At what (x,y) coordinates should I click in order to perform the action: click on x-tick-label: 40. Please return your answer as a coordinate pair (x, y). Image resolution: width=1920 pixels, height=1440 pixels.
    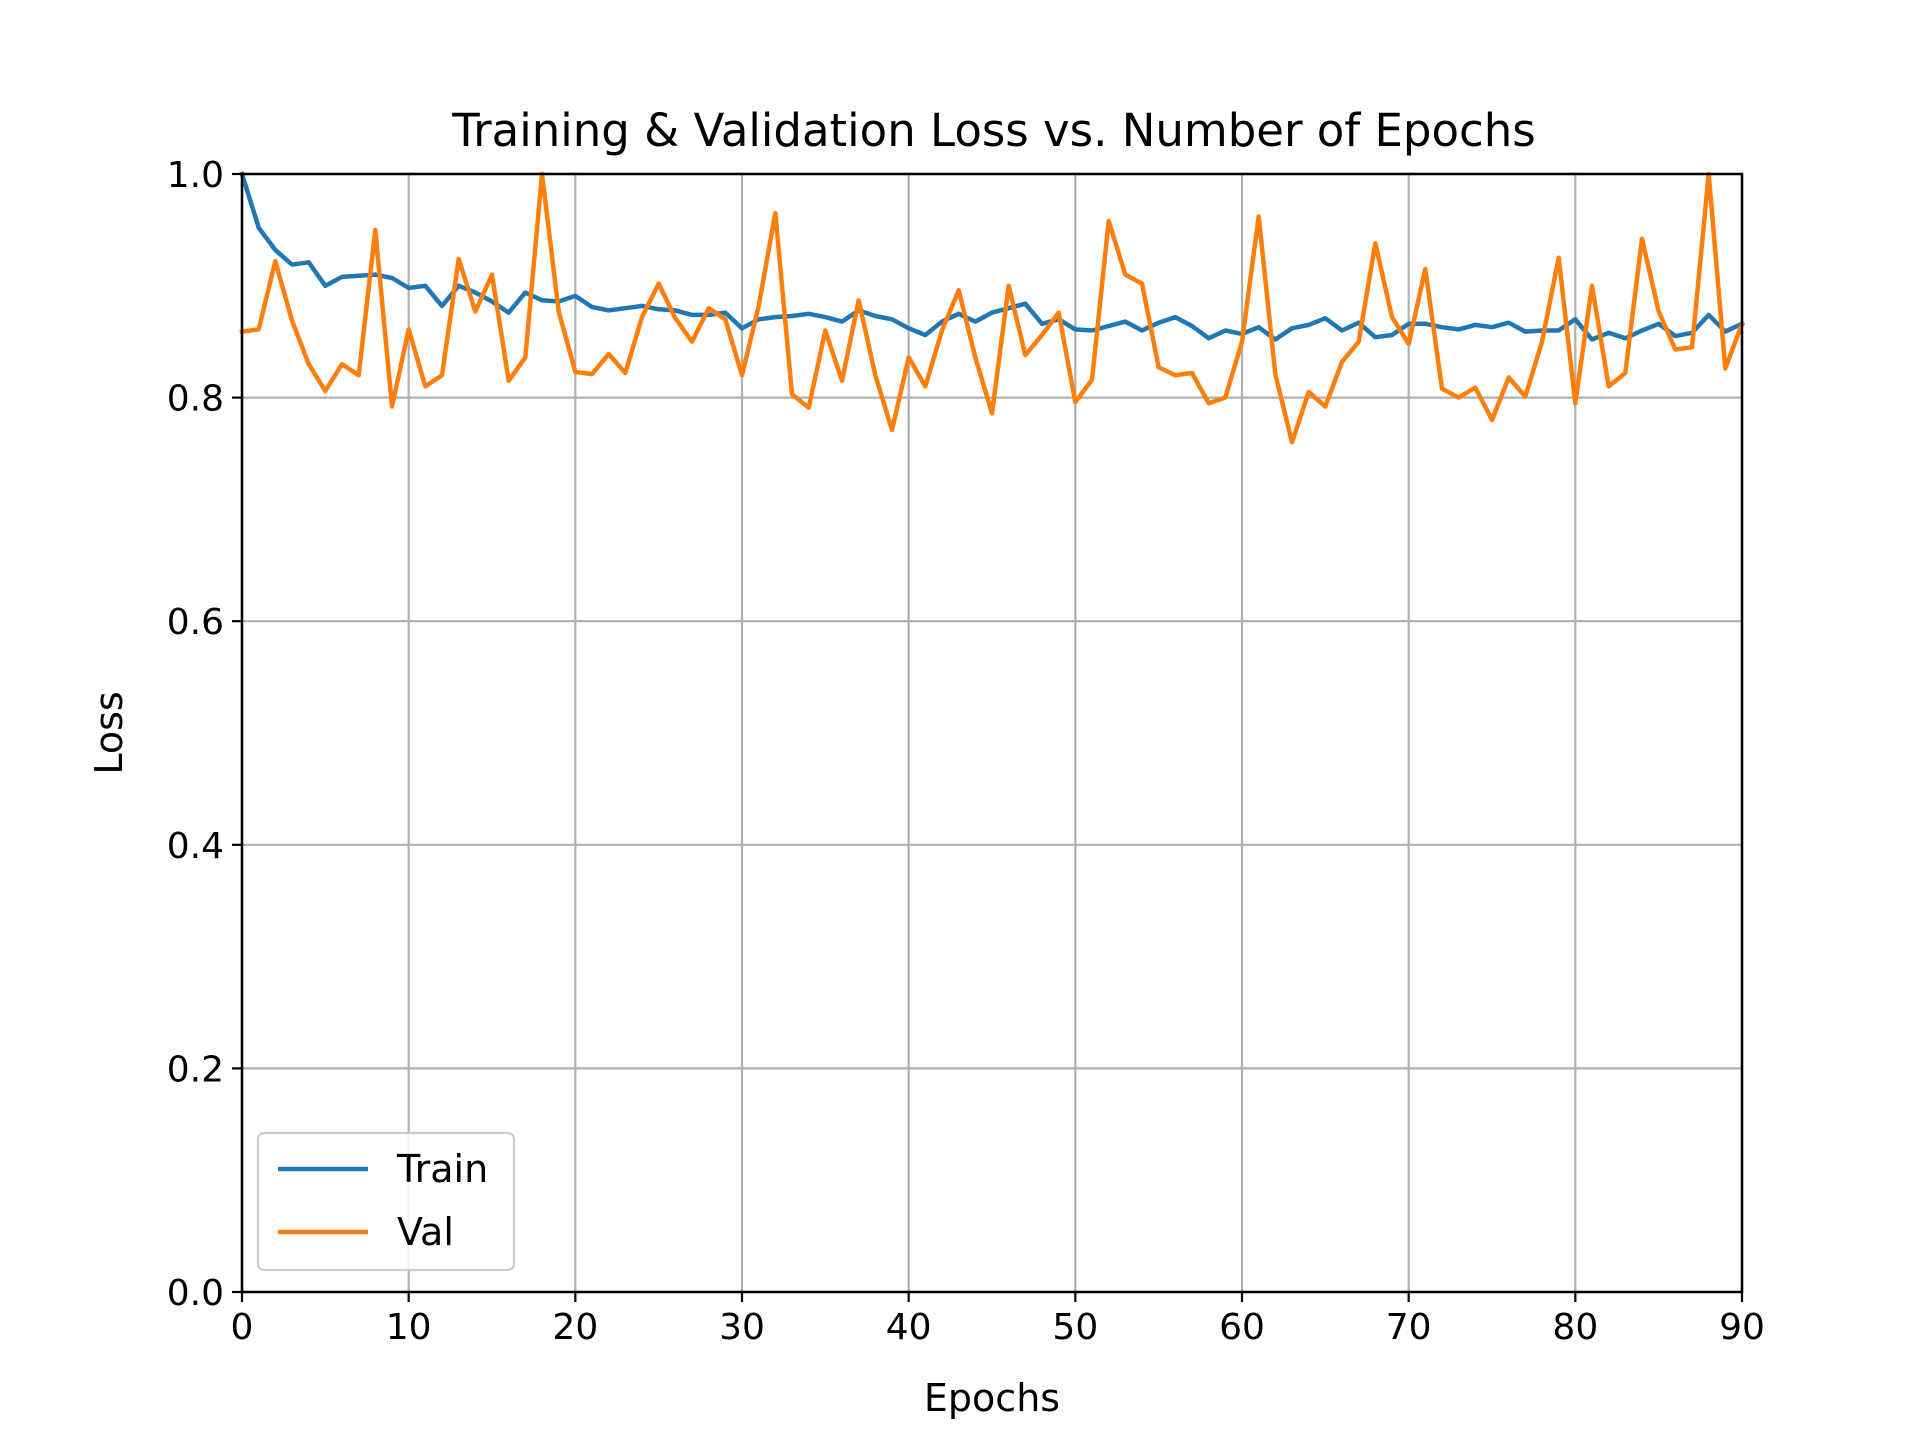
    Looking at the image, I should click on (909, 1327).